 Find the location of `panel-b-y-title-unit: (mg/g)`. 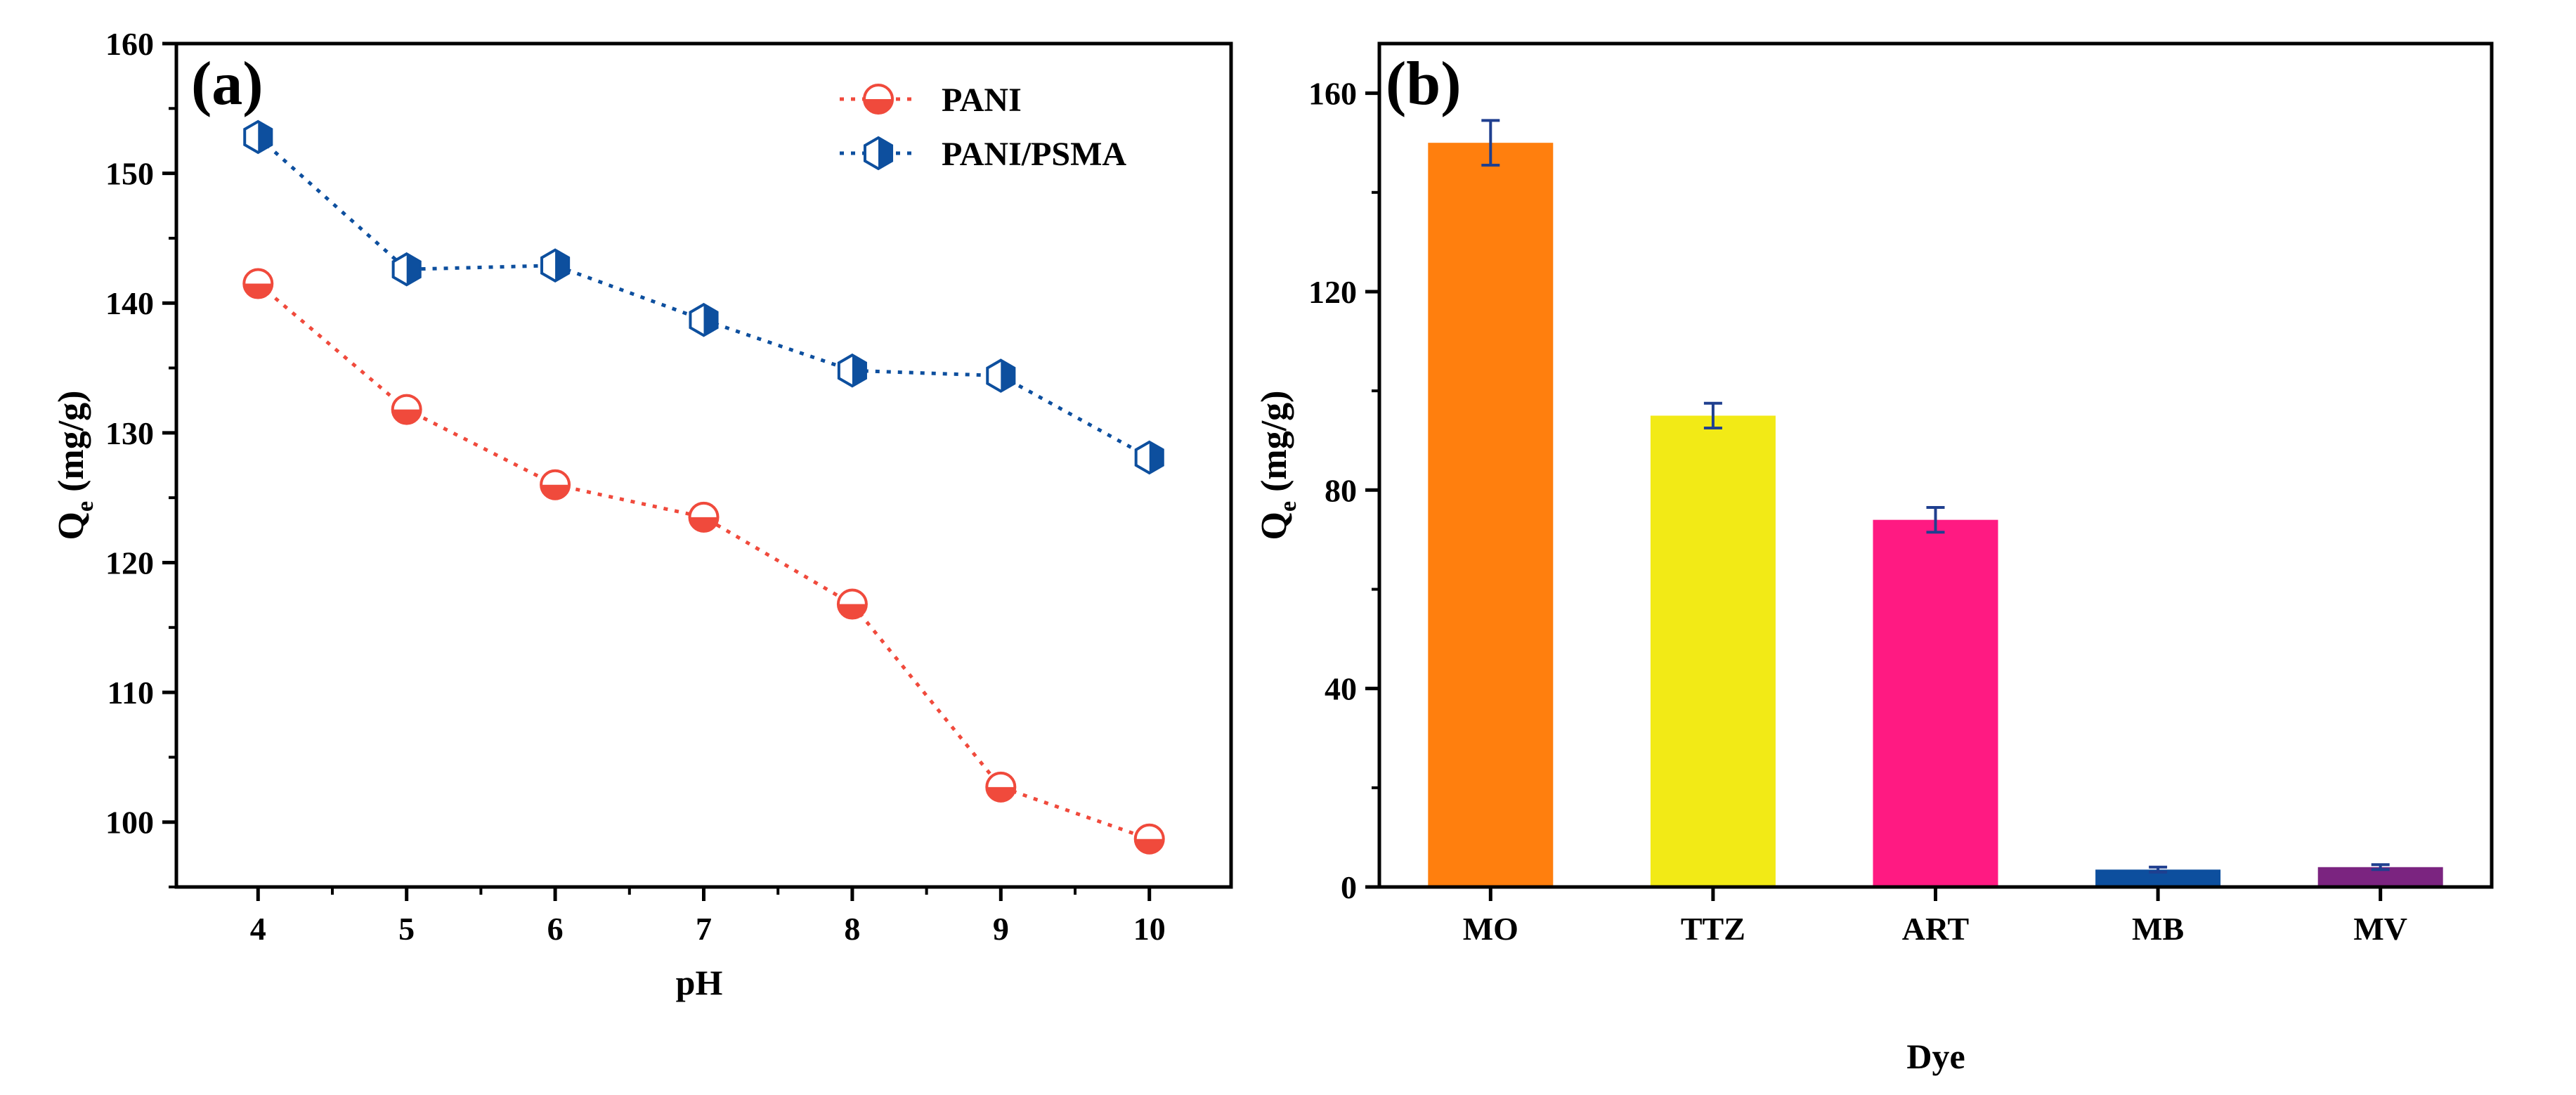

panel-b-y-title-unit: (mg/g) is located at coordinates (1274, 441).